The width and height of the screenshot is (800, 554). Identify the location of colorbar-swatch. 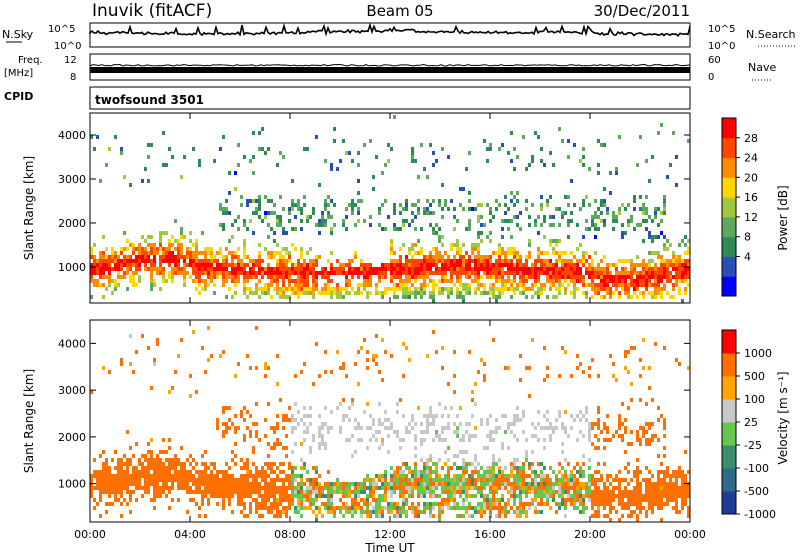
(729, 457).